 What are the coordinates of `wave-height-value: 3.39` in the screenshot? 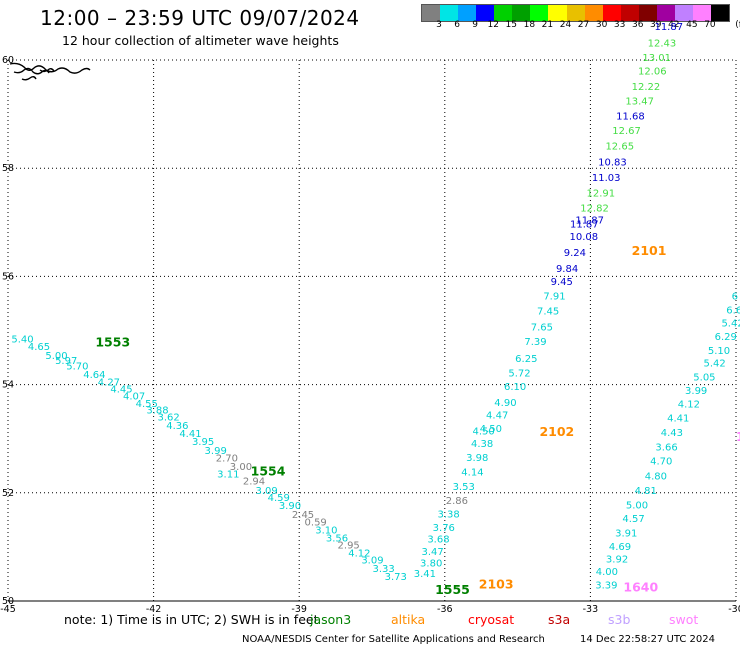 It's located at (606, 586).